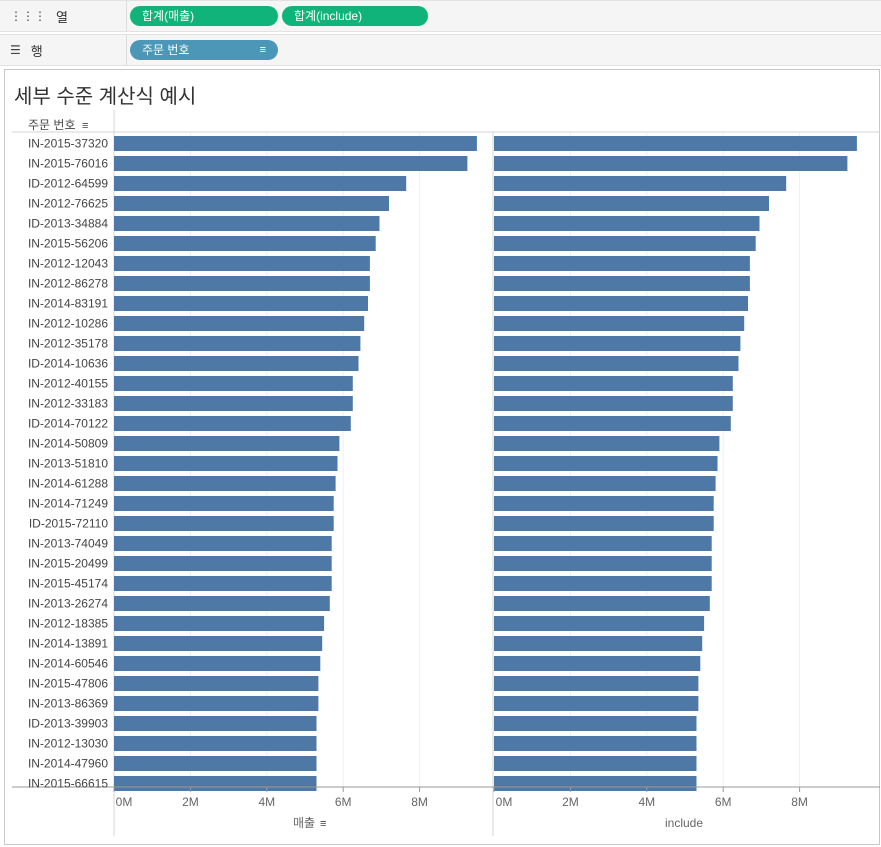  Describe the element at coordinates (68, 364) in the screenshot. I see `row-label-11: ID-2014-10636` at that location.